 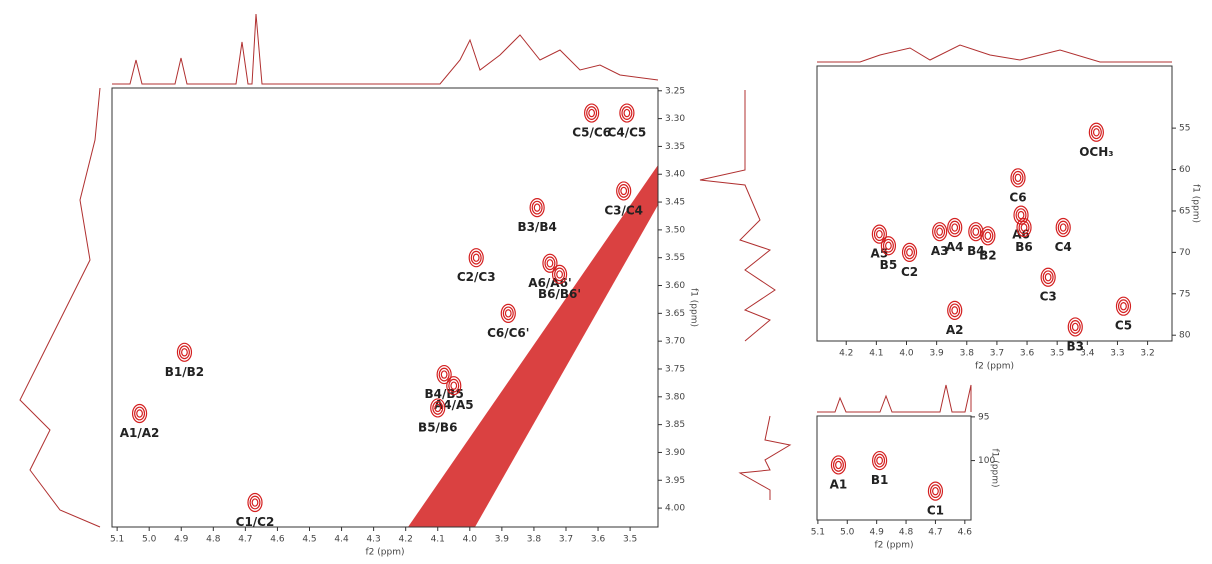 What do you see at coordinates (880, 254) in the screenshot?
I see `peak-label: A5` at bounding box center [880, 254].